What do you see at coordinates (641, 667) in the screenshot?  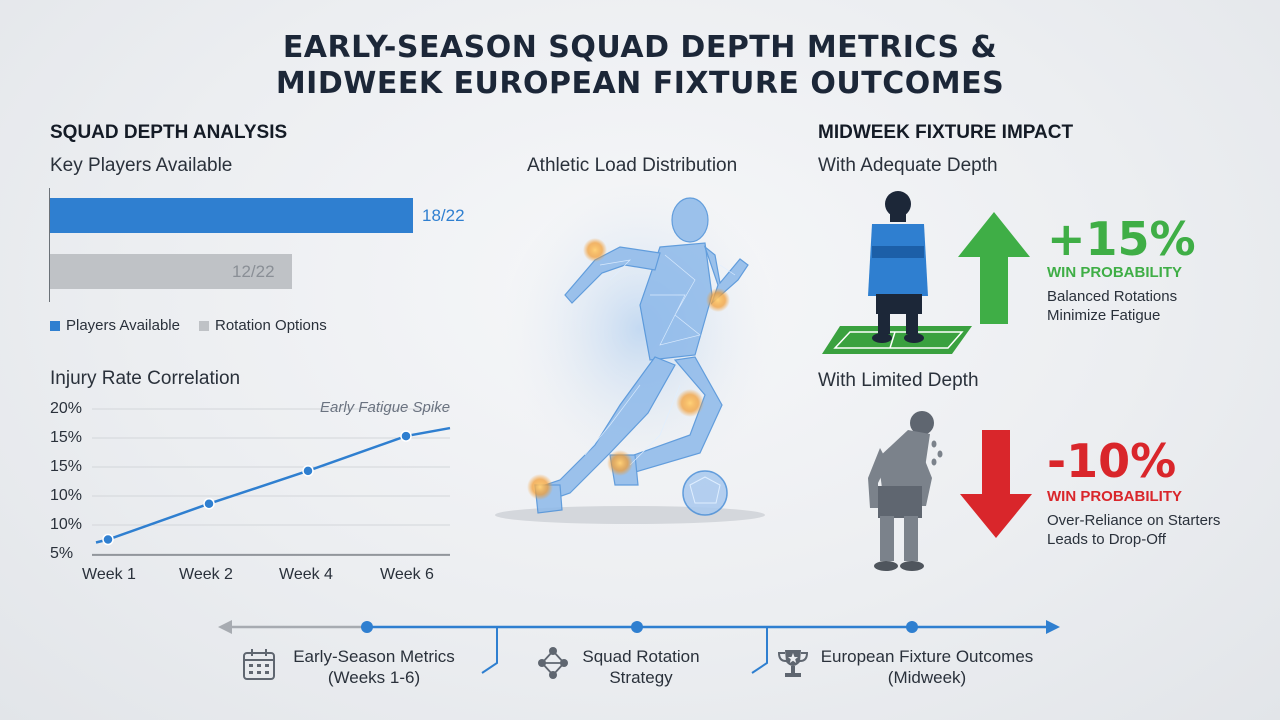 I see `timeline-label-rotation: Squad Rotation Strategy` at bounding box center [641, 667].